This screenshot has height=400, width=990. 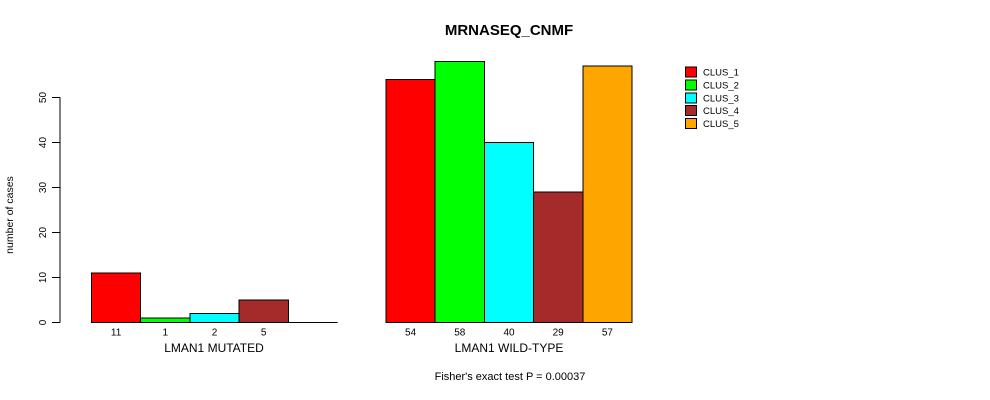 What do you see at coordinates (43, 233) in the screenshot?
I see `y-tick-label-20: 20` at bounding box center [43, 233].